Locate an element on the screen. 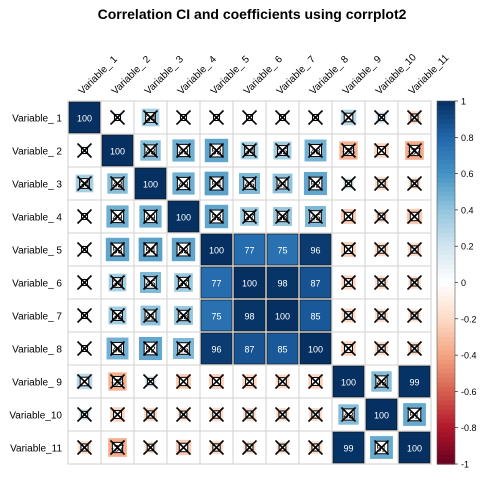 The height and width of the screenshot is (504, 504). data-label: 54 is located at coordinates (150, 251).